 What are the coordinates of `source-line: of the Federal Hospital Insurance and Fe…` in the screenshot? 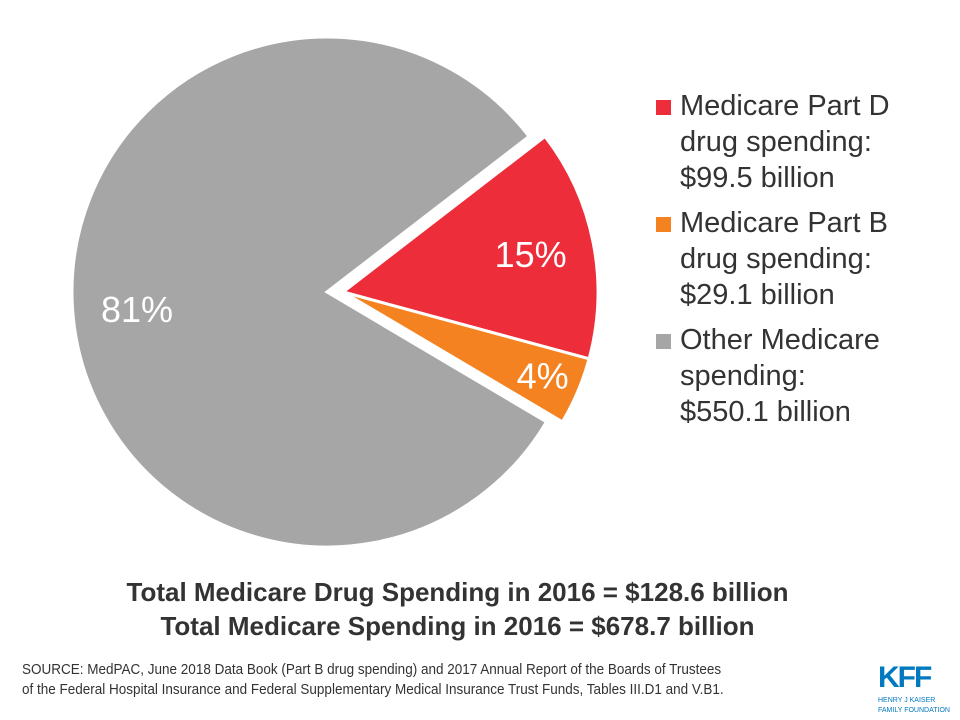 It's located at (373, 689).